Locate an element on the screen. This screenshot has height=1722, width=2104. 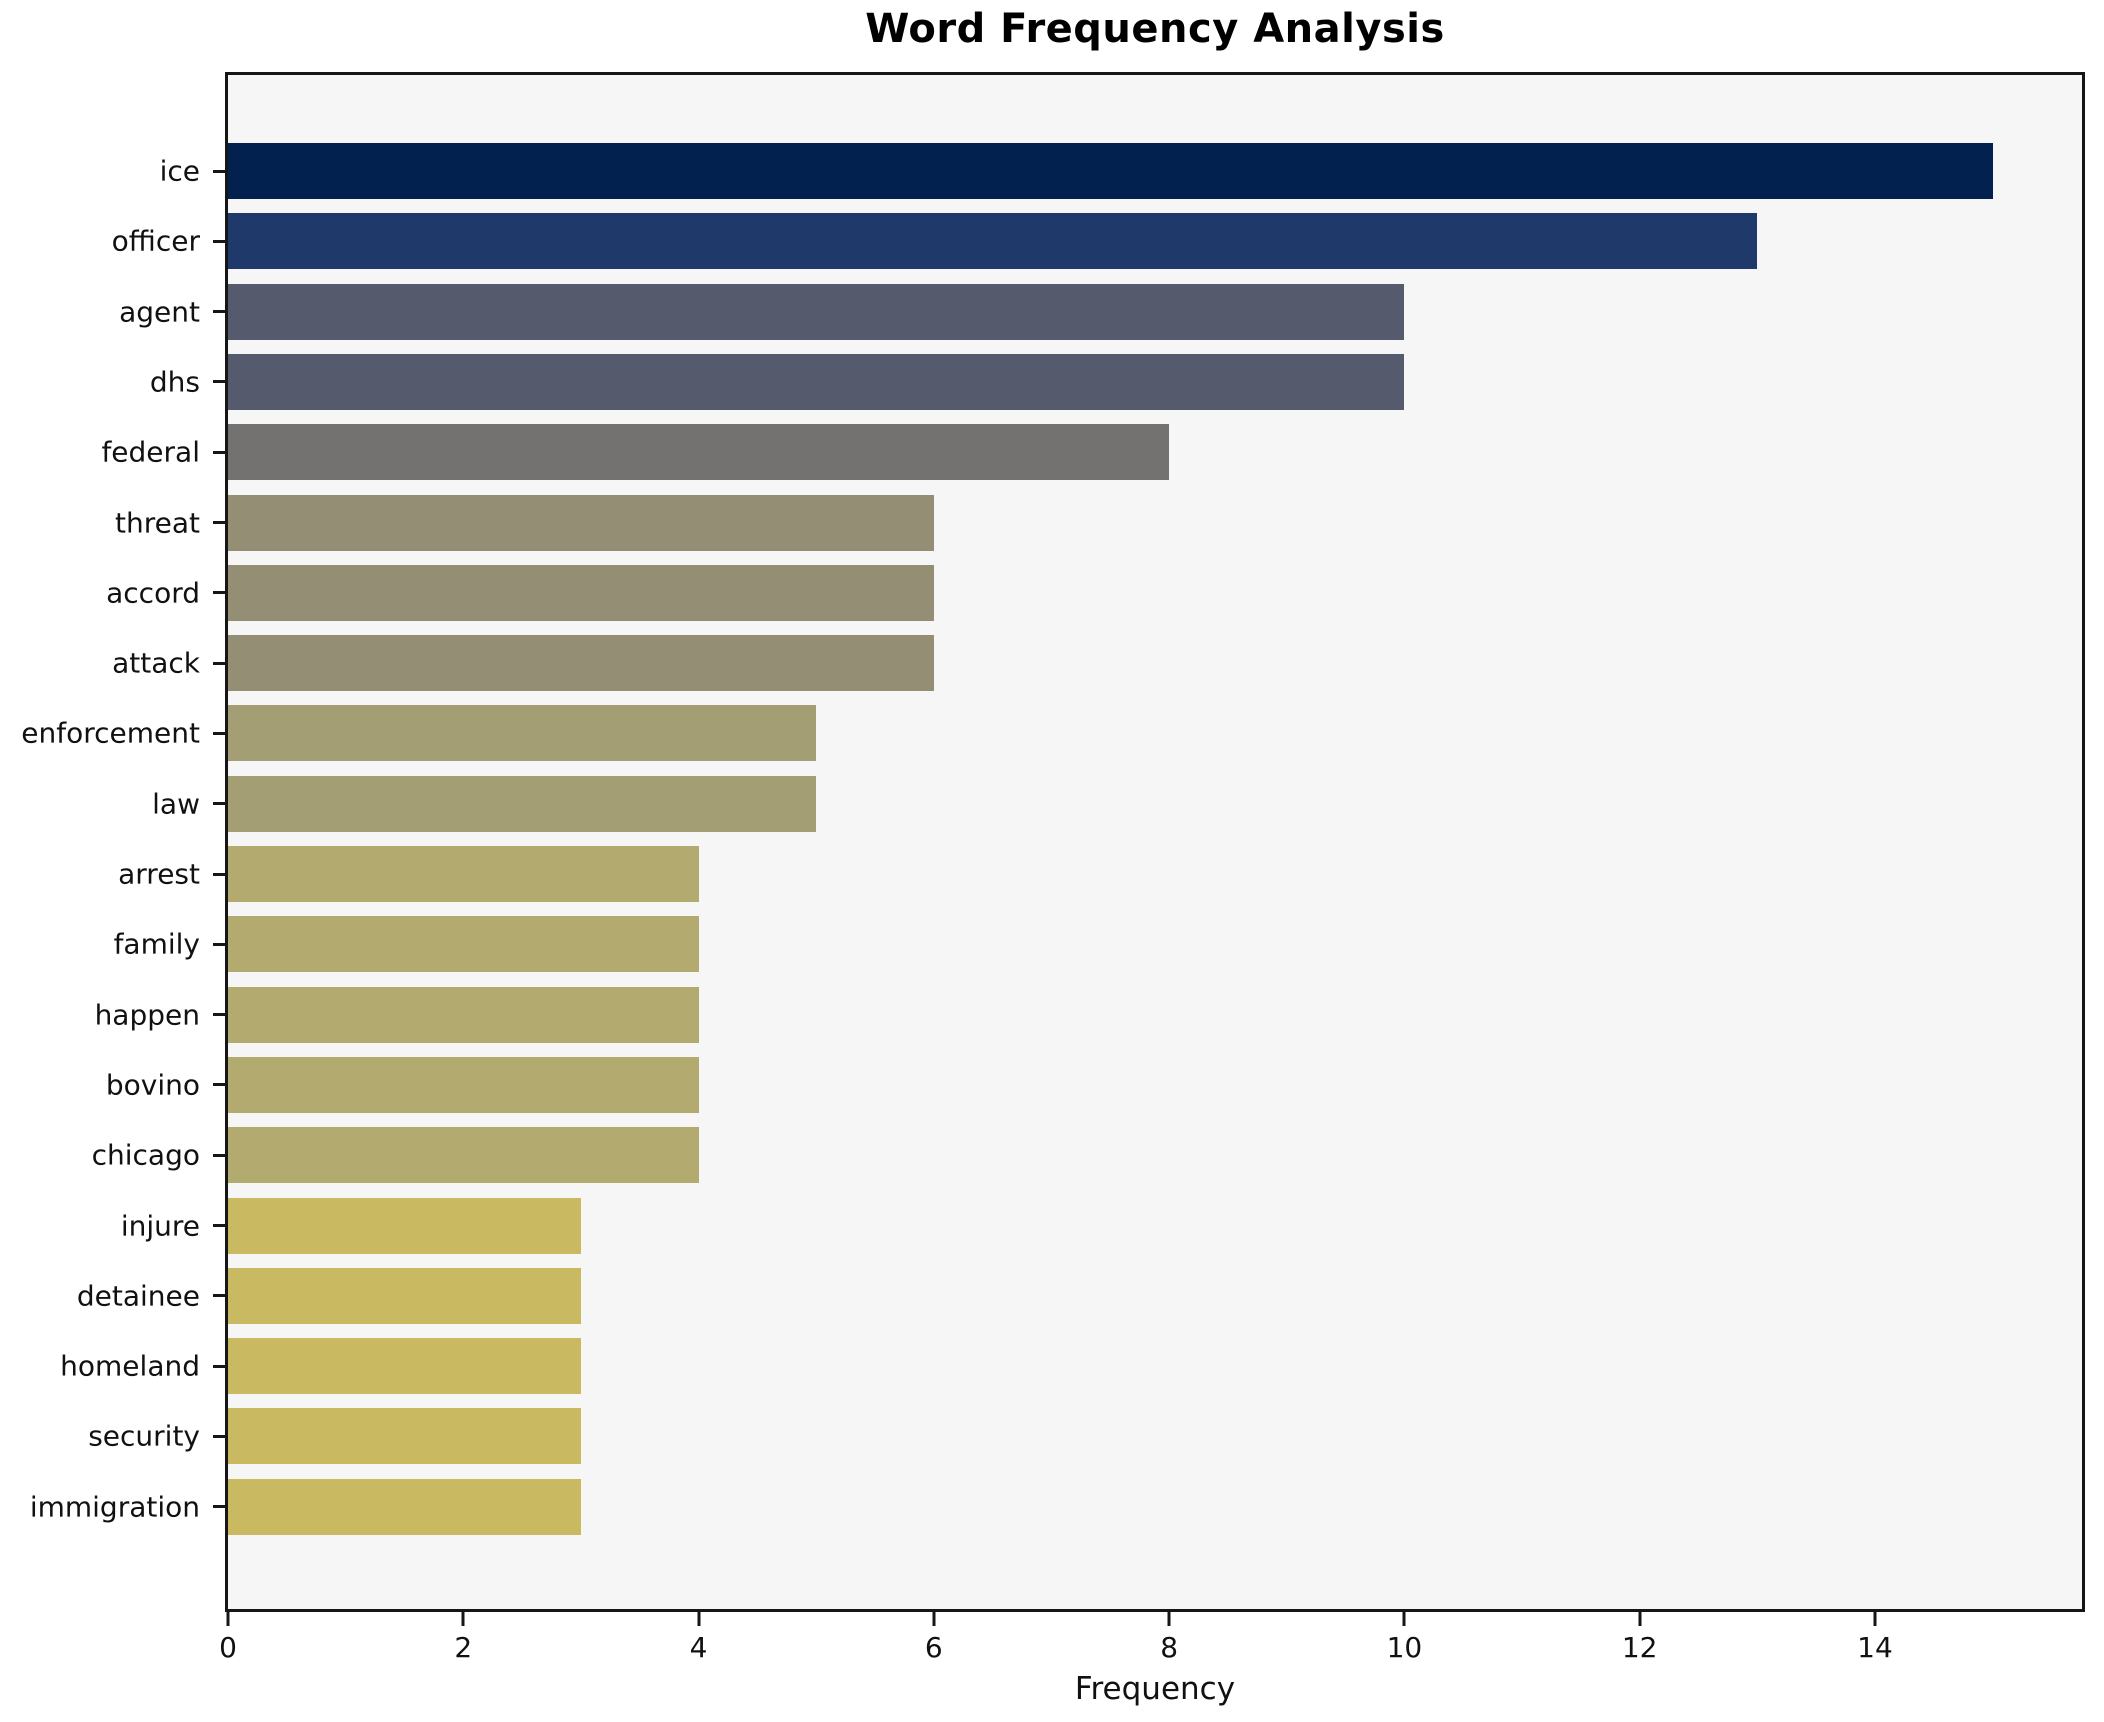
bar-injure is located at coordinates (404, 1225).